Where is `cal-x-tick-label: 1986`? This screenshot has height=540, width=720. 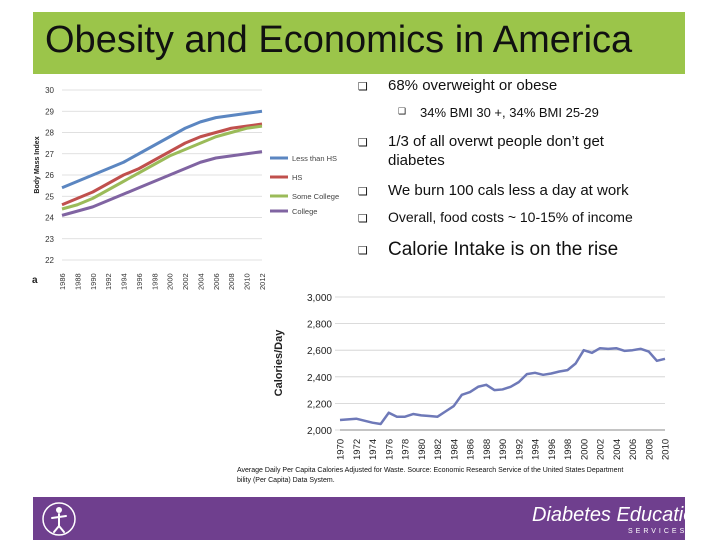
cal-x-tick-label: 1986 is located at coordinates (471, 449).